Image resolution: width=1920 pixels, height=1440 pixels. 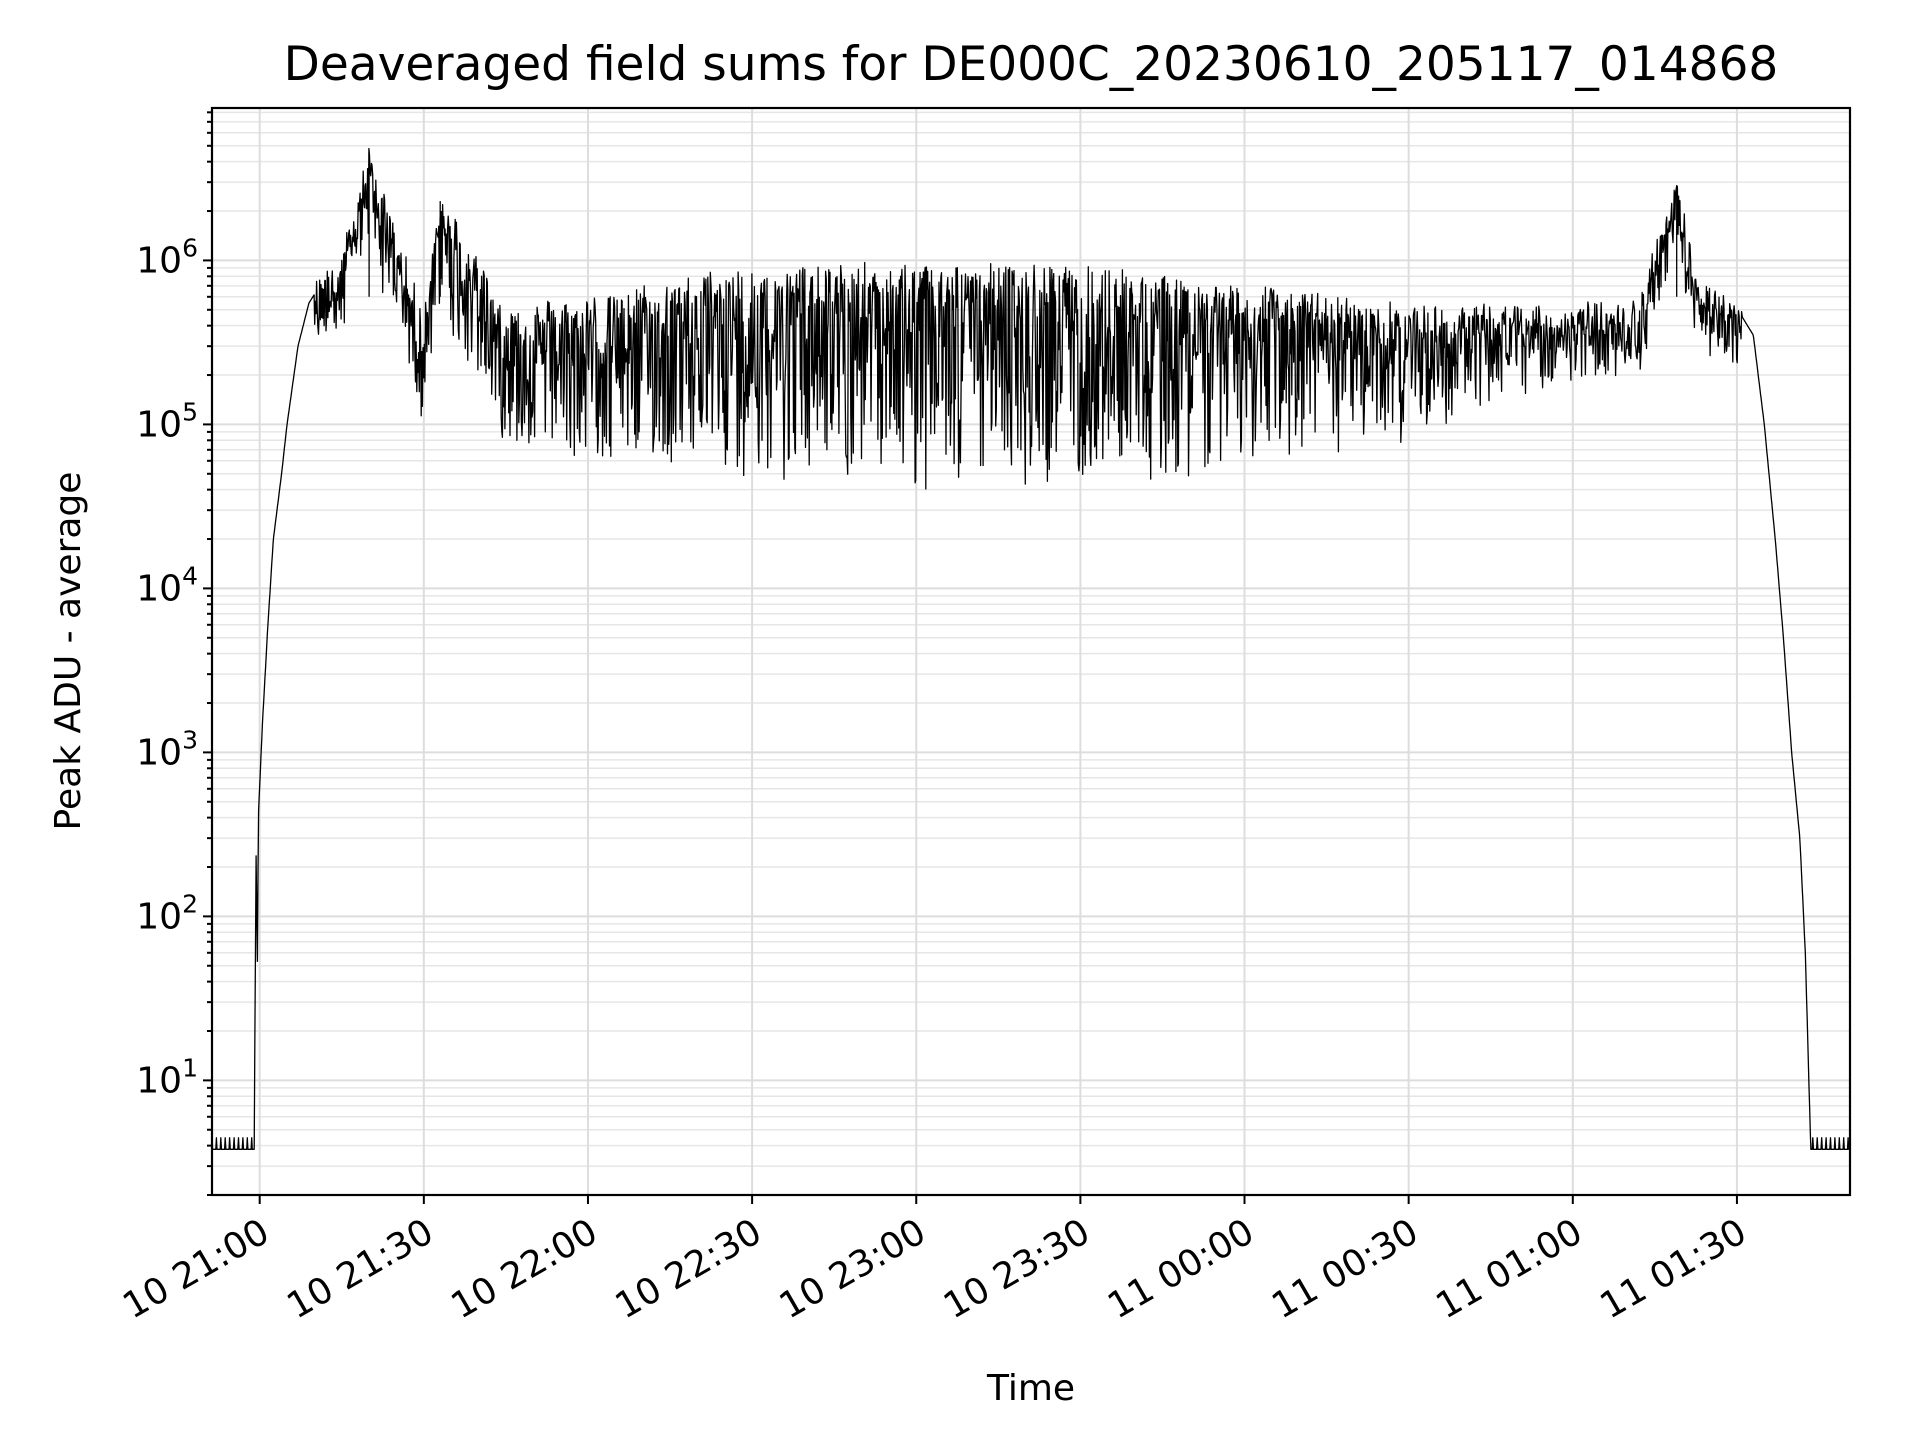 I want to click on x-tick-label: 10 22:00, so click(x=525, y=1269).